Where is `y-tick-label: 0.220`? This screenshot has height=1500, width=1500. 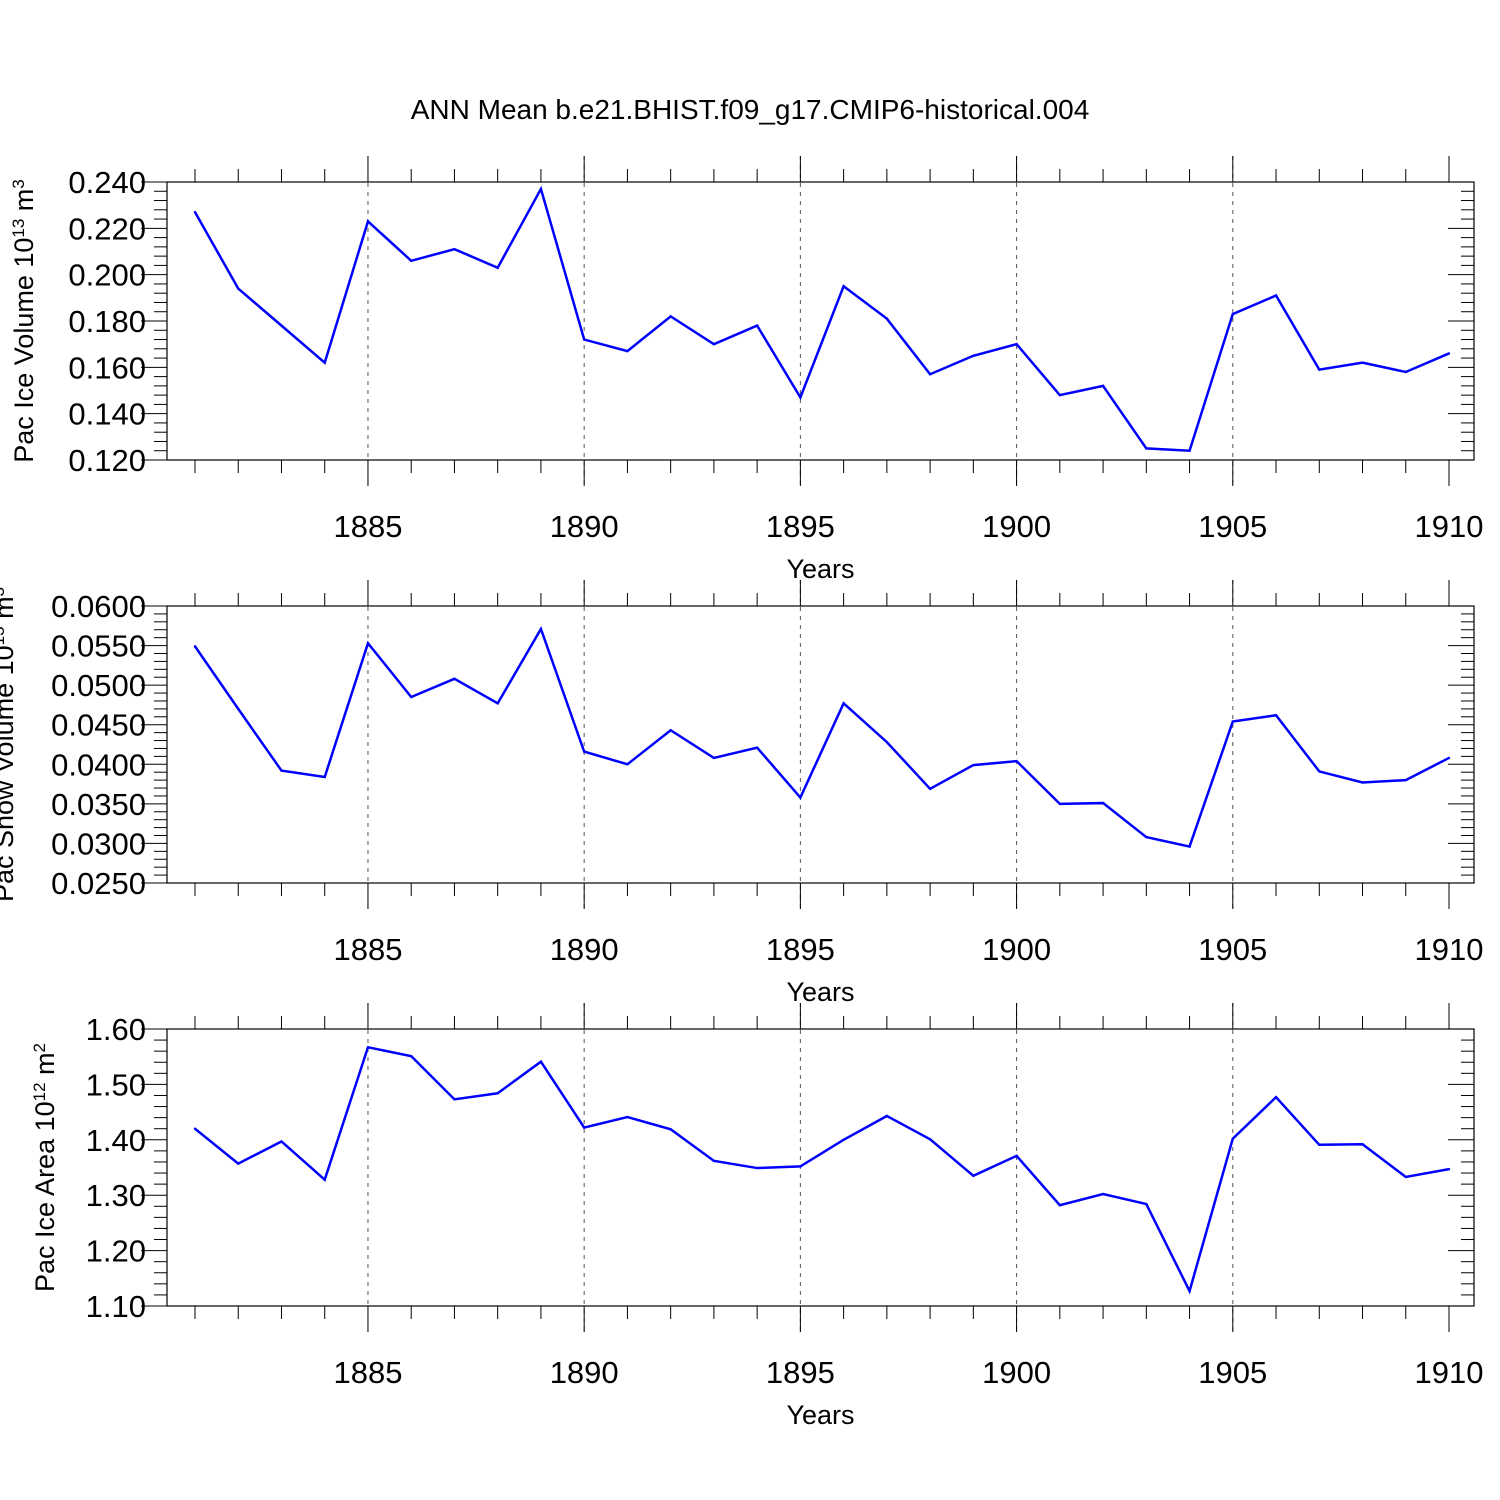 y-tick-label: 0.220 is located at coordinates (107, 228).